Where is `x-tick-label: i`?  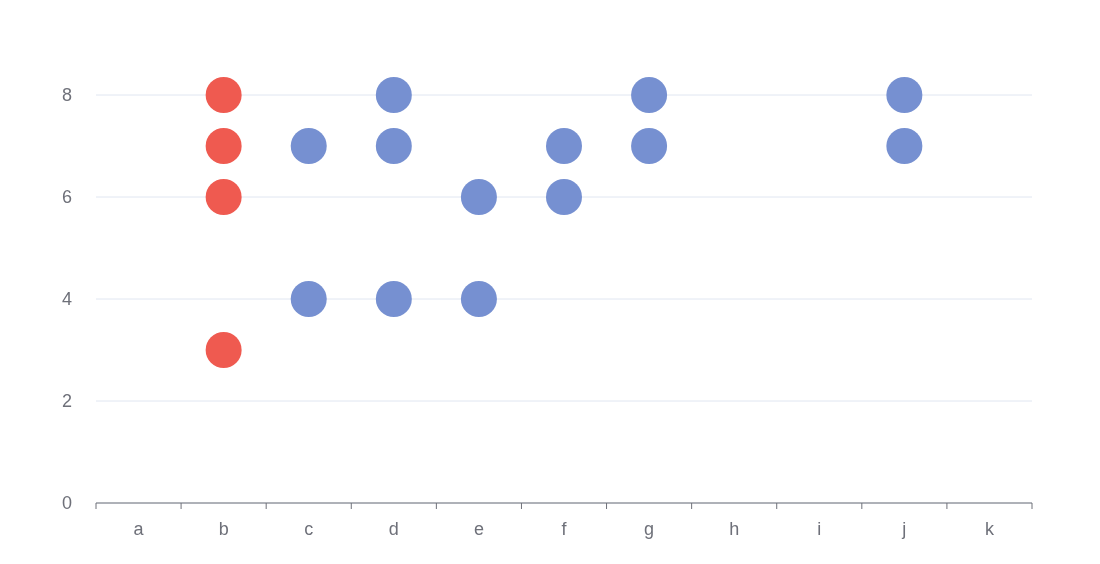
x-tick-label: i is located at coordinates (819, 529).